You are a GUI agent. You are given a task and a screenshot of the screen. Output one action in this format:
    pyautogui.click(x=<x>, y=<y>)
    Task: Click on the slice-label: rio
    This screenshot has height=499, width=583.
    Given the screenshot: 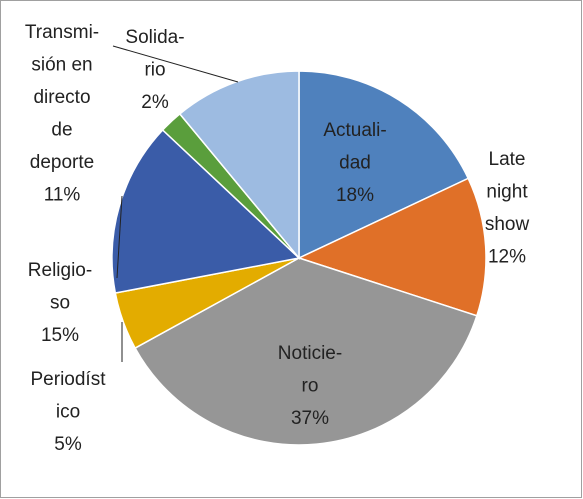 What is the action you would take?
    pyautogui.click(x=154, y=70)
    